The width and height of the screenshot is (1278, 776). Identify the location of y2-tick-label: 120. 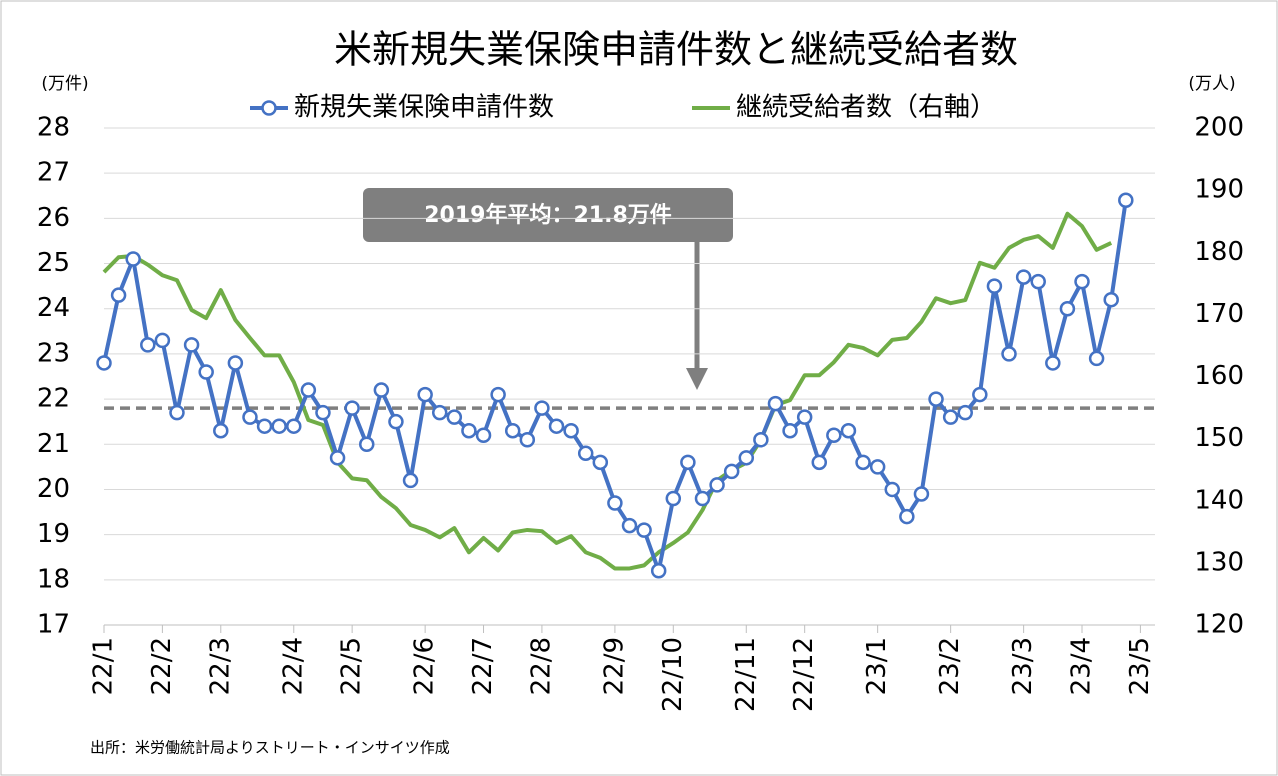
(1219, 625).